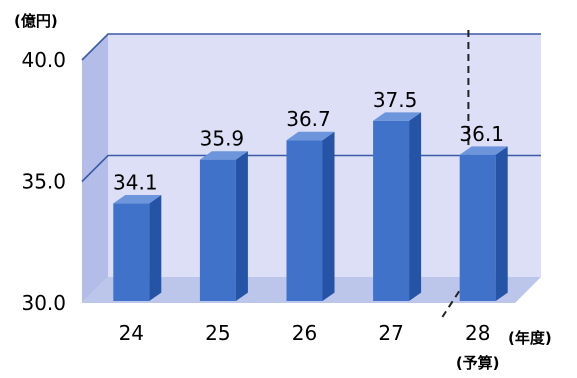 The image size is (577, 378). I want to click on x-tick-label: 25, so click(217, 333).